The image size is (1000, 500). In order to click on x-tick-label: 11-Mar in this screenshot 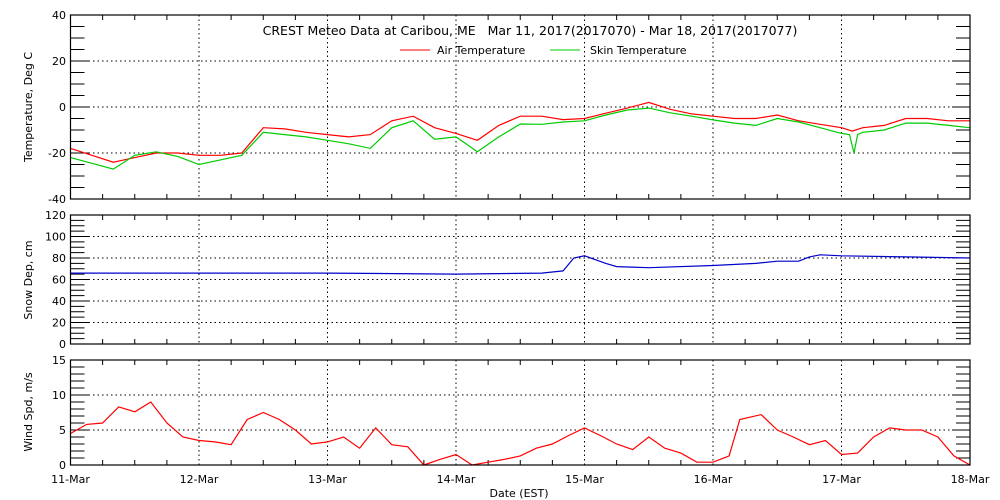, I will do `click(70, 479)`.